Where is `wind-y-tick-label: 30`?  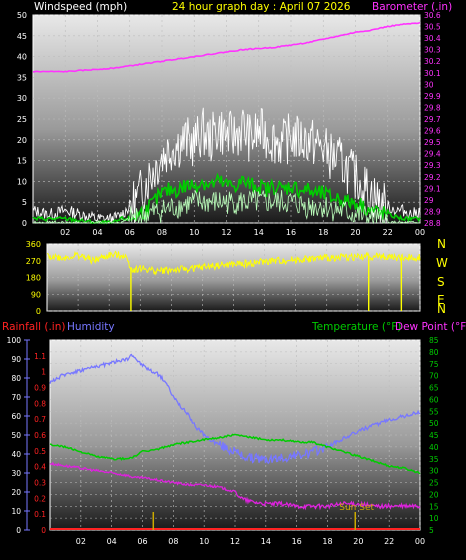
wind-y-tick-label: 30 is located at coordinates (22, 98).